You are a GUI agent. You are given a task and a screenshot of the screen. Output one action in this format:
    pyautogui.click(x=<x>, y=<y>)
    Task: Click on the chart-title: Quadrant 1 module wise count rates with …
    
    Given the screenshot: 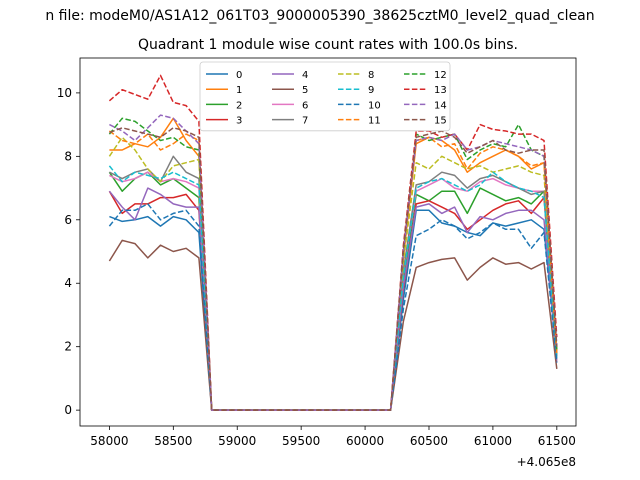 What is the action you would take?
    pyautogui.click(x=328, y=45)
    